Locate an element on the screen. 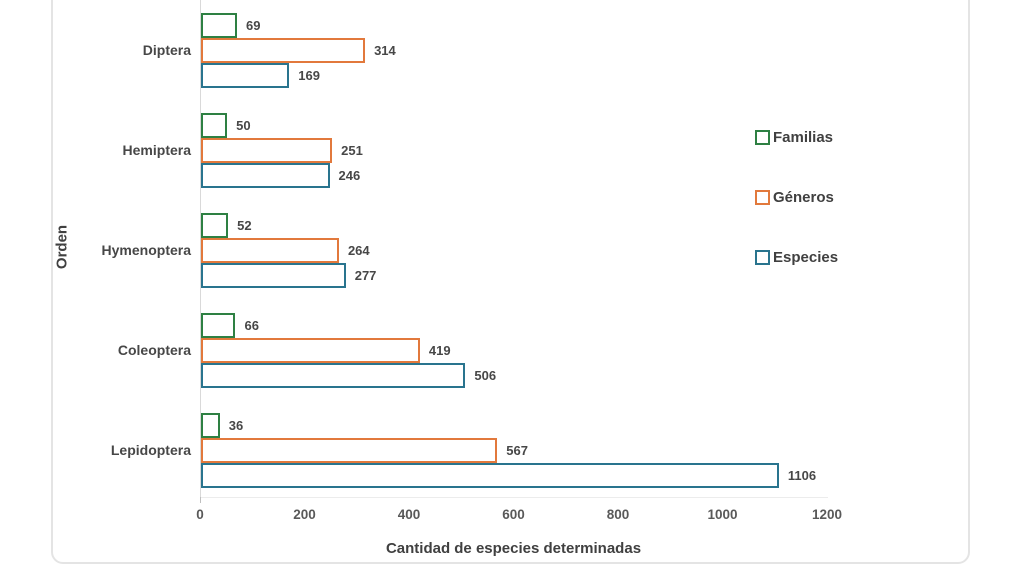 The height and width of the screenshot is (575, 1024). value-label: 52 is located at coordinates (244, 225).